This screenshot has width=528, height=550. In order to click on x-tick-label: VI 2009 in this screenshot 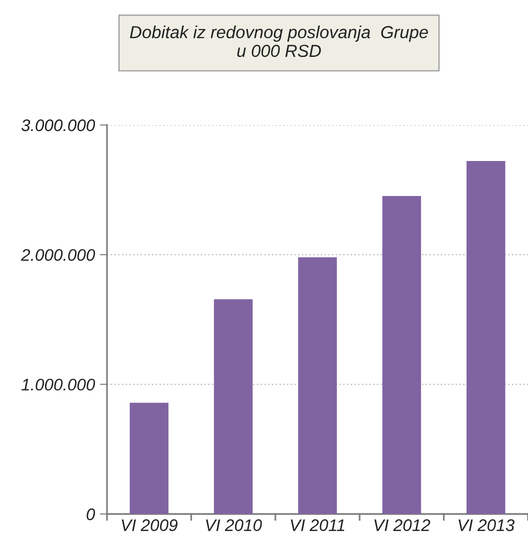, I will do `click(150, 525)`.